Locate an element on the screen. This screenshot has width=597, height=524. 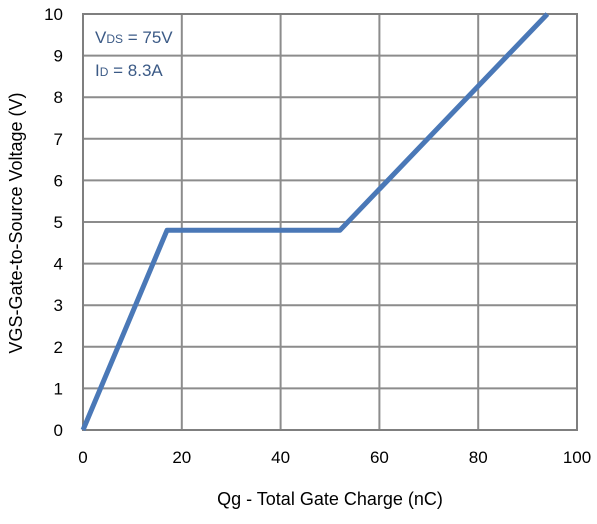
y-tick-label-8: 8 is located at coordinates (58, 97).